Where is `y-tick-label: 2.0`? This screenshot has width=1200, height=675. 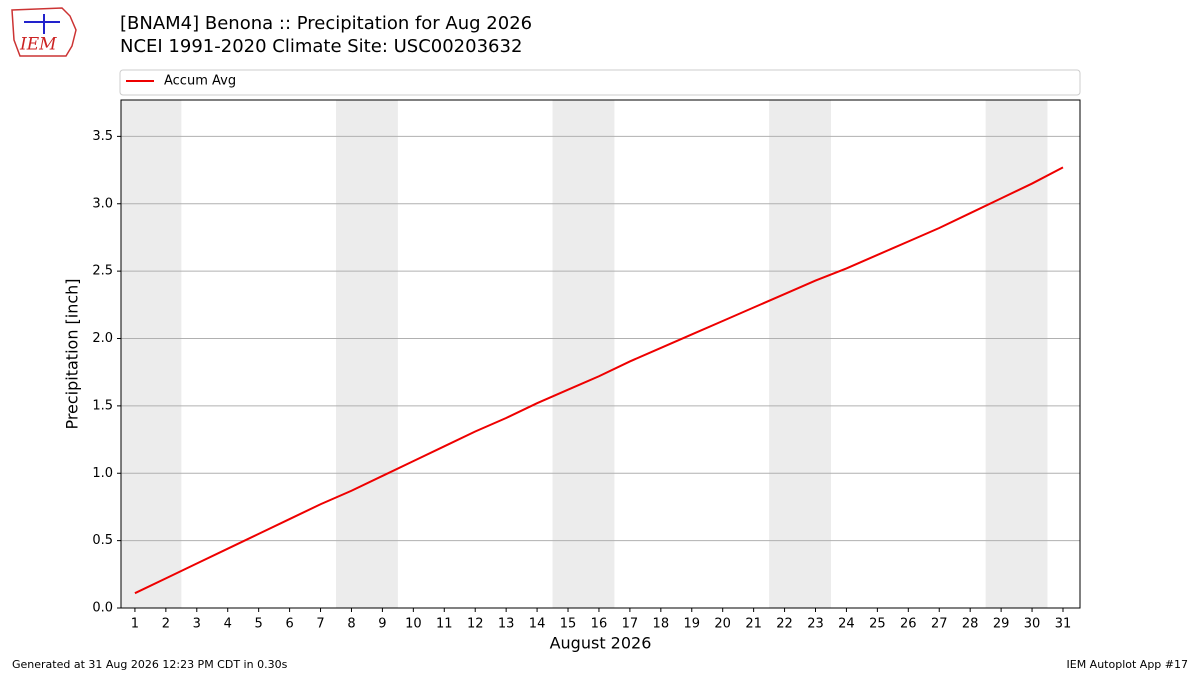 y-tick-label: 2.0 is located at coordinates (102, 338).